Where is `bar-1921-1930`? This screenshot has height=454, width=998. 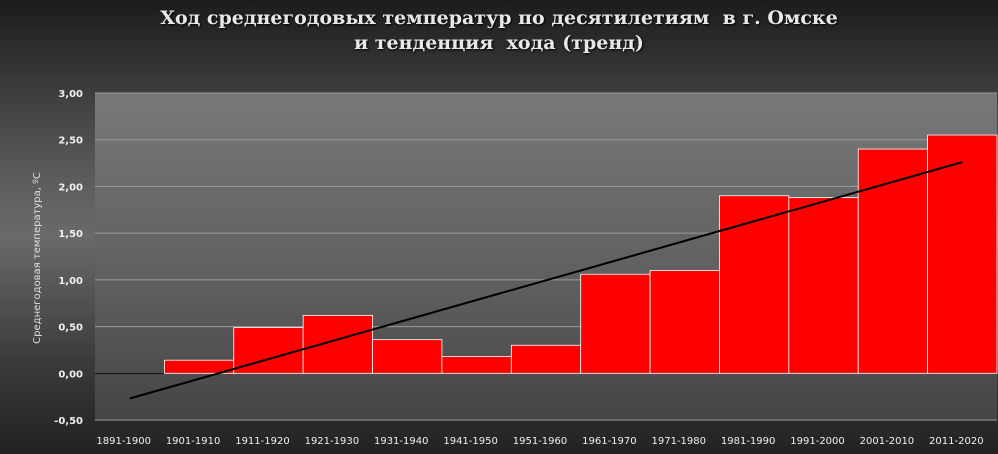
bar-1921-1930 is located at coordinates (337, 344).